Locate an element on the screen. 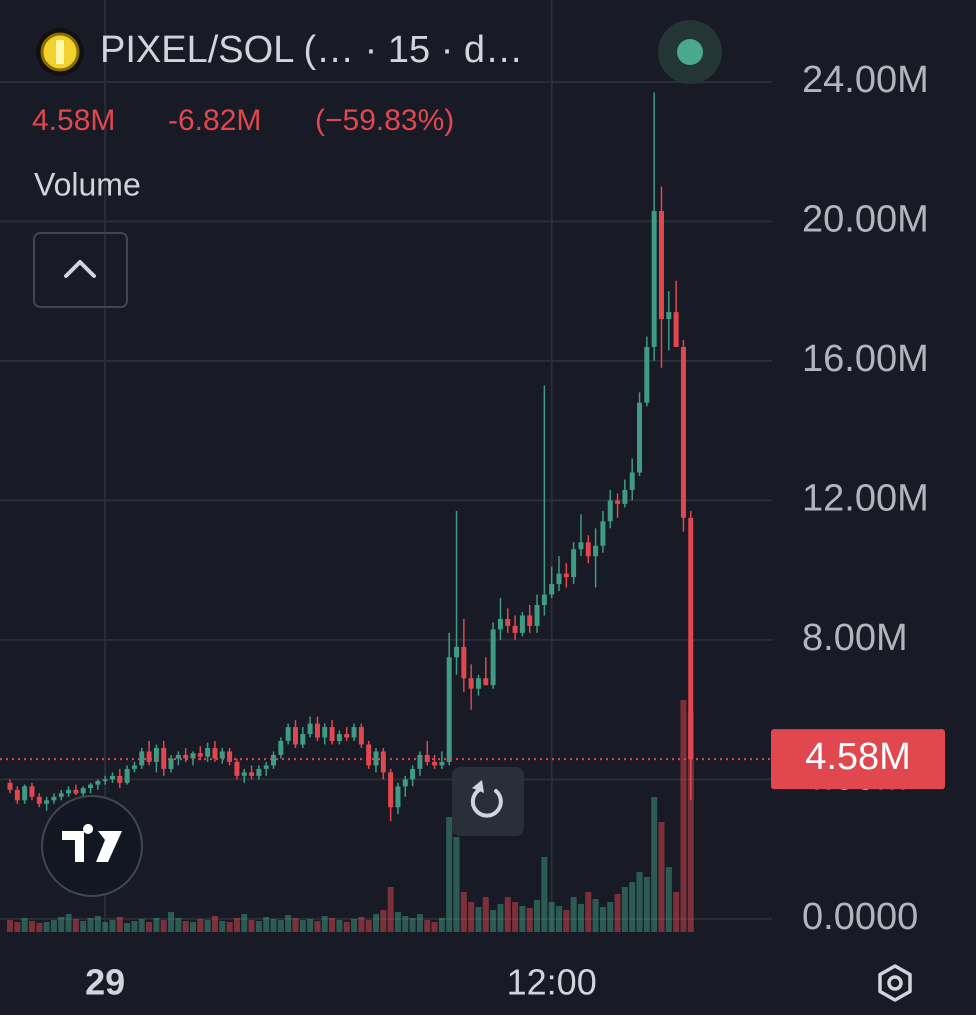 This screenshot has width=976, height=1015. settings-button is located at coordinates (895, 983).